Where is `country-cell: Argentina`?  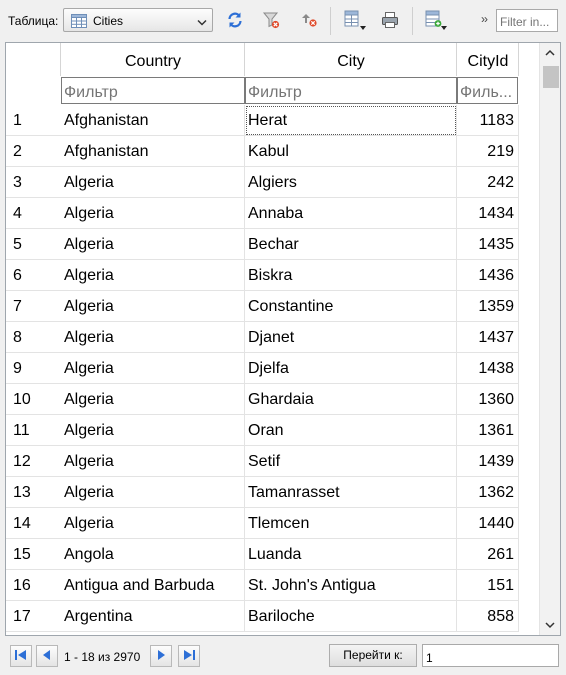 country-cell: Argentina is located at coordinates (153, 616).